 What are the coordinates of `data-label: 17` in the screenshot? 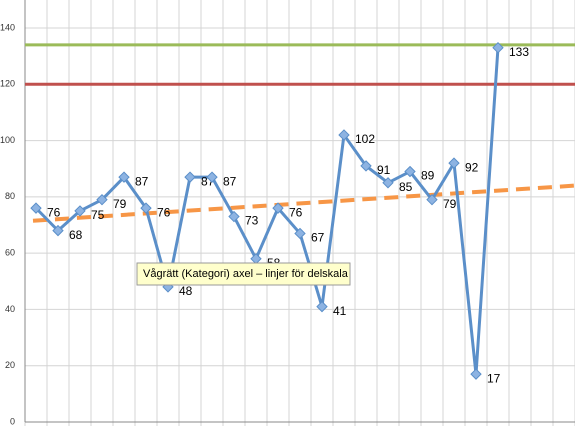 It's located at (494, 378).